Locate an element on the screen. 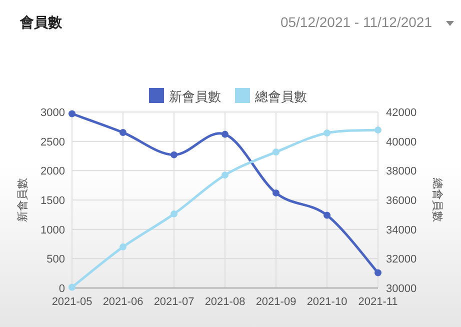 The image size is (461, 327). y2-tick-label: 42000 is located at coordinates (401, 113).